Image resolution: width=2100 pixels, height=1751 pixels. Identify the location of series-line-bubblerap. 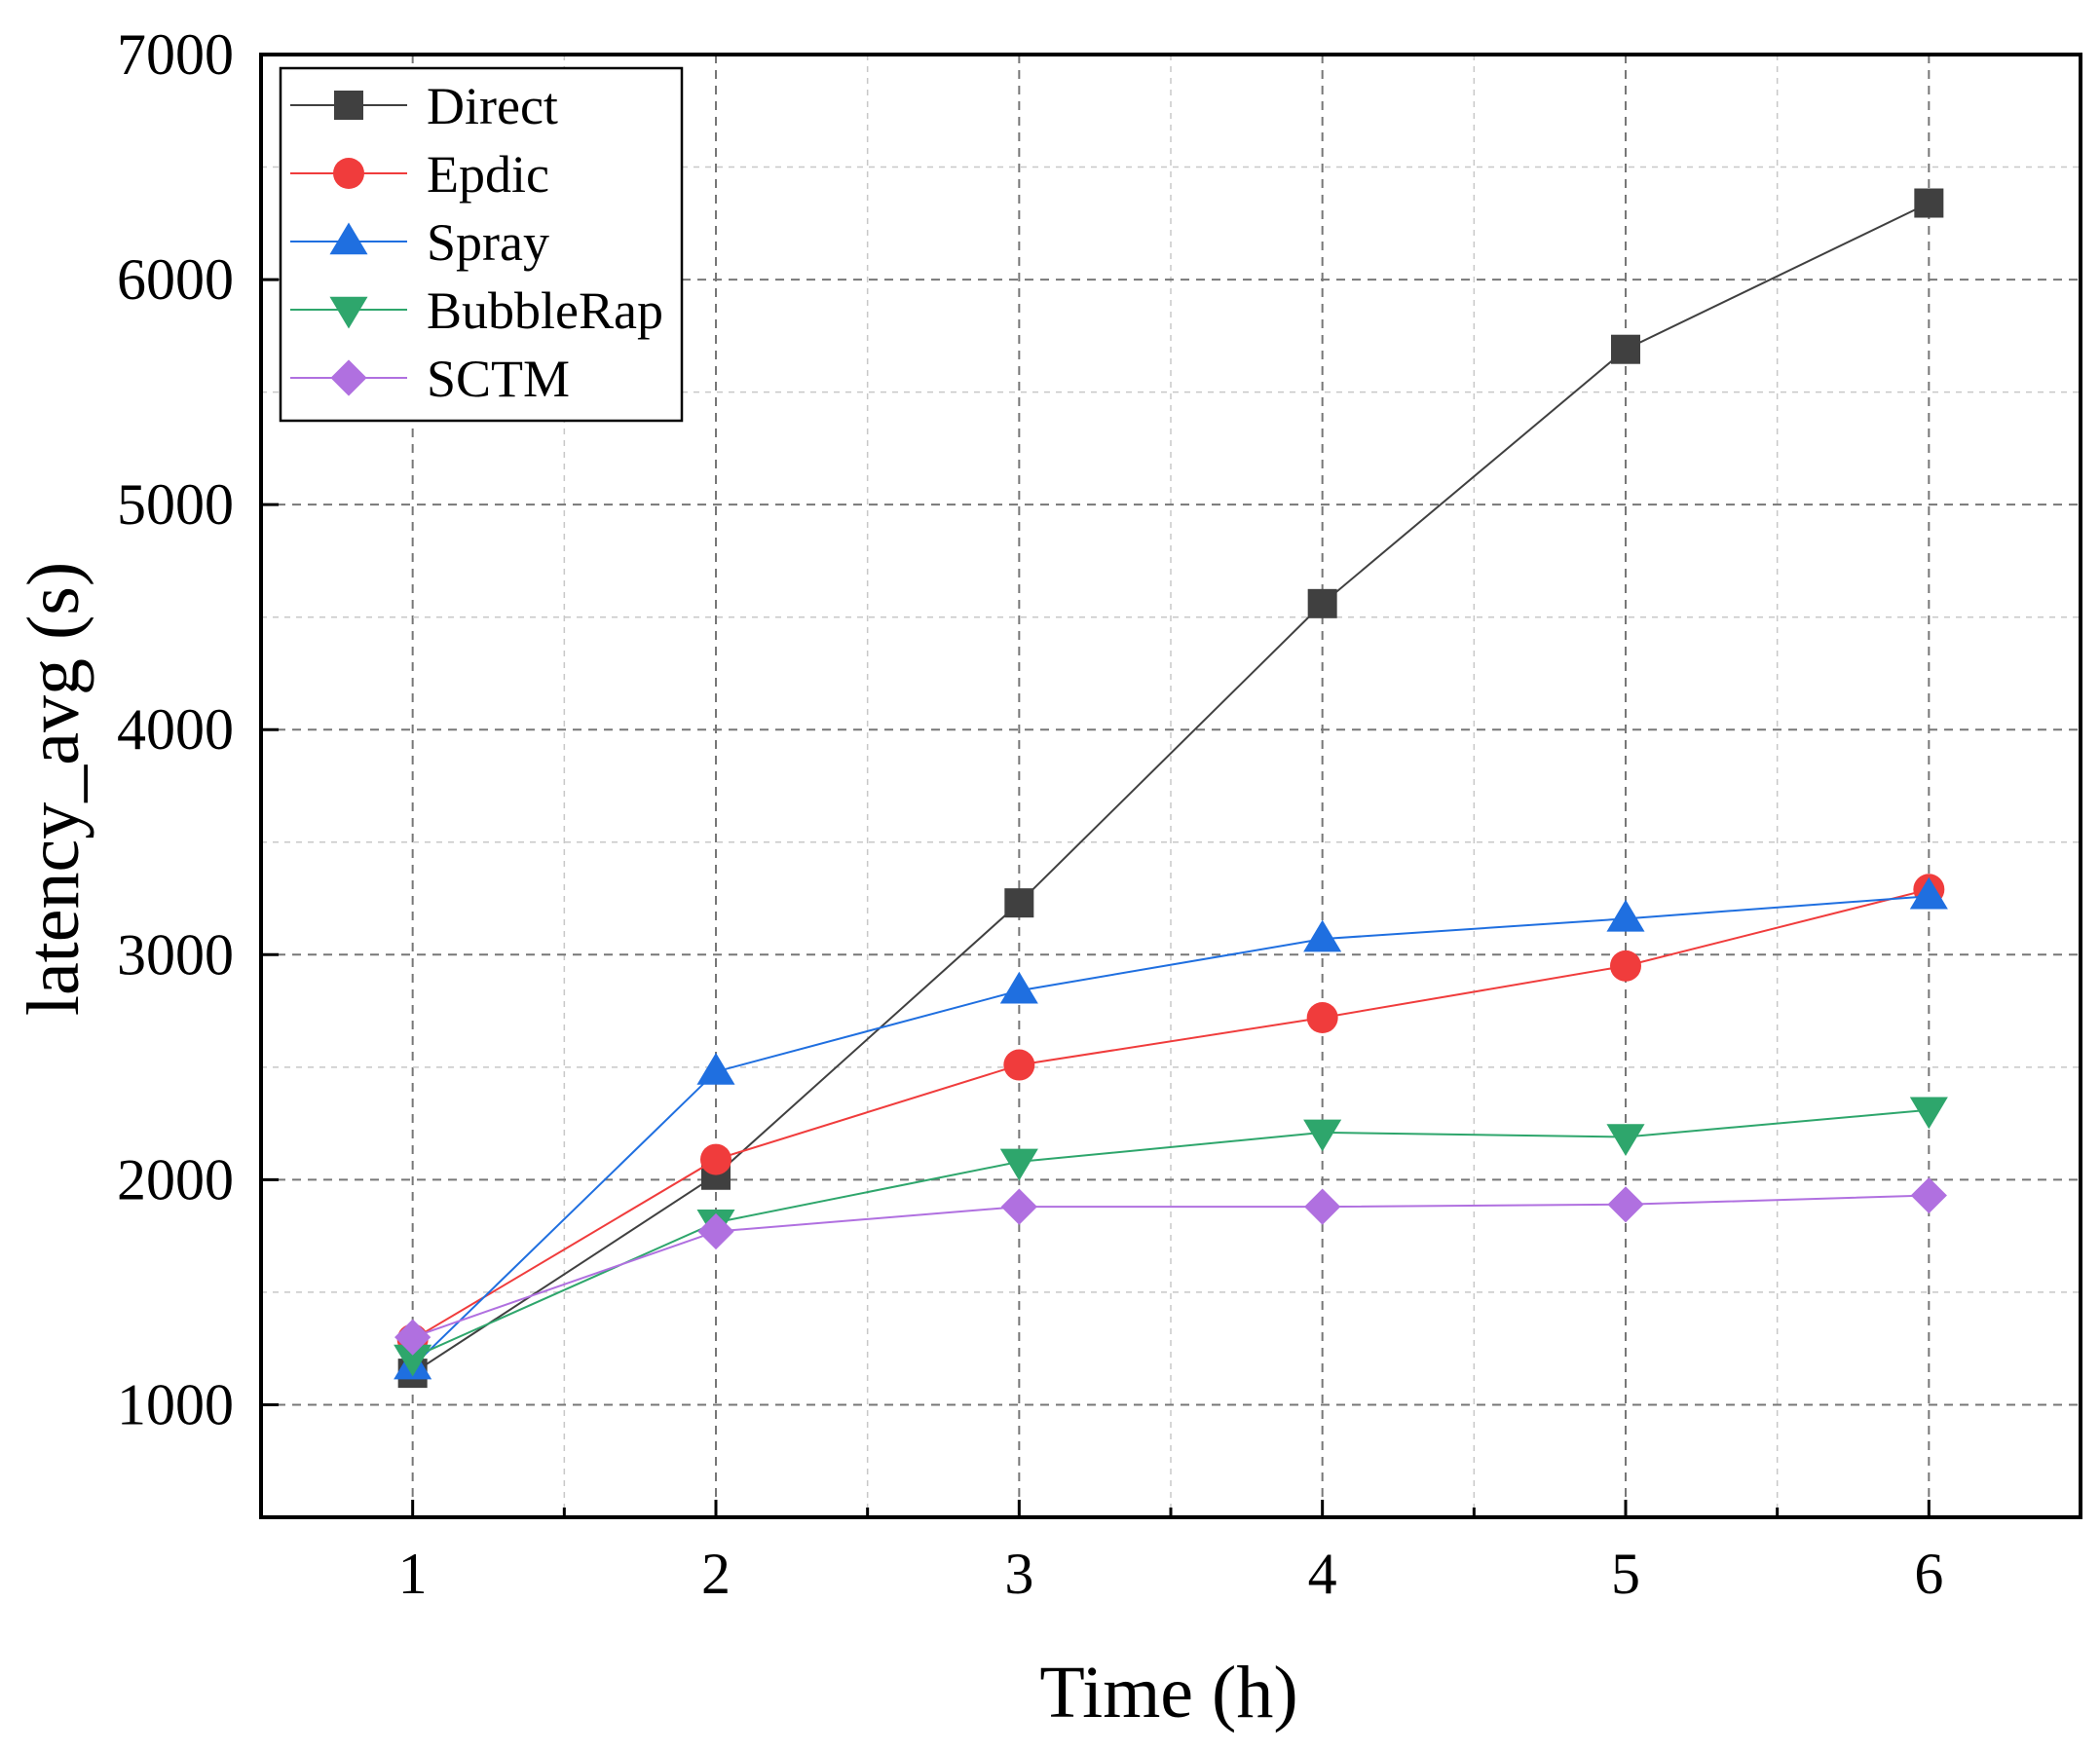
(1171, 1233).